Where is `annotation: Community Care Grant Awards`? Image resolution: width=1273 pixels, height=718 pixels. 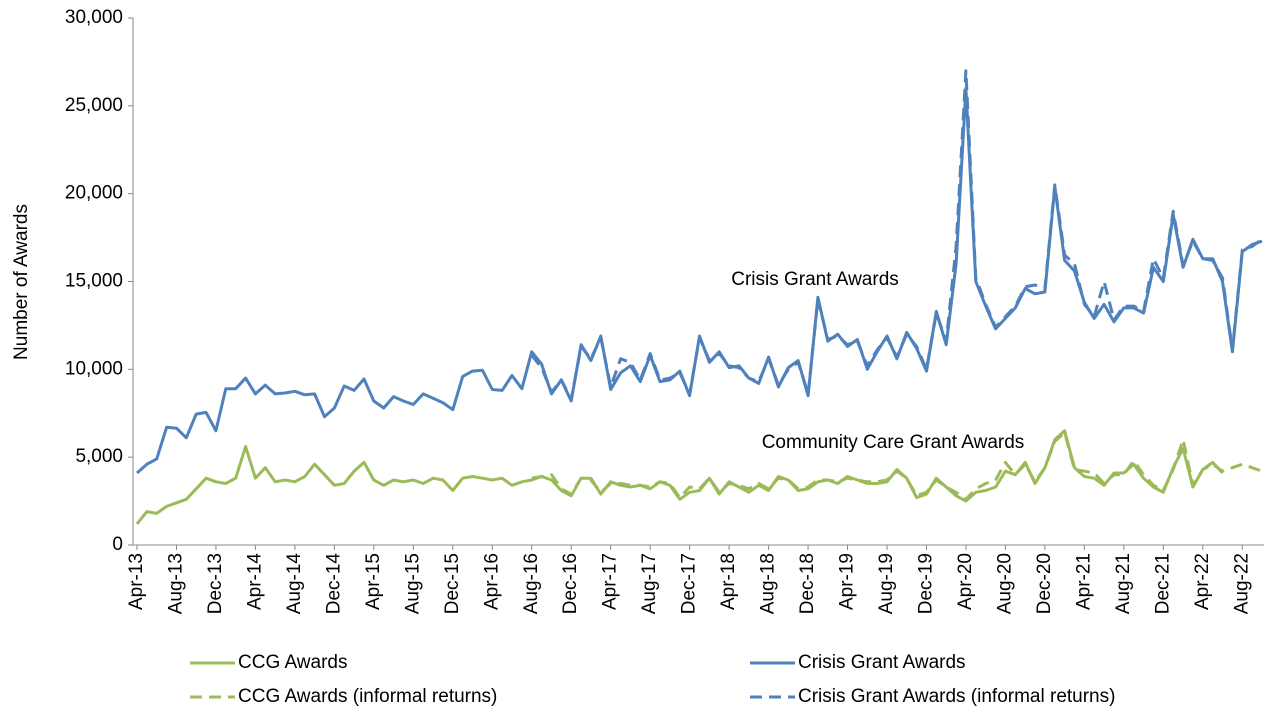 annotation: Community Care Grant Awards is located at coordinates (893, 442).